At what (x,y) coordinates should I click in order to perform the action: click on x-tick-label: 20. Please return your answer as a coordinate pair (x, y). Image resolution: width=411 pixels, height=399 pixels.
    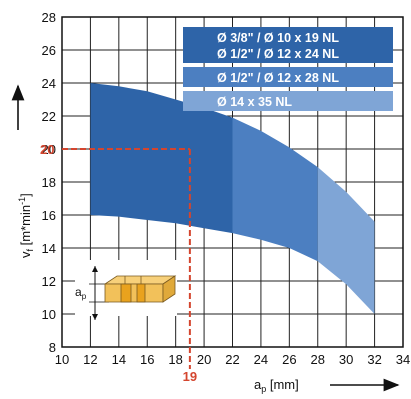
    Looking at the image, I should click on (204, 359).